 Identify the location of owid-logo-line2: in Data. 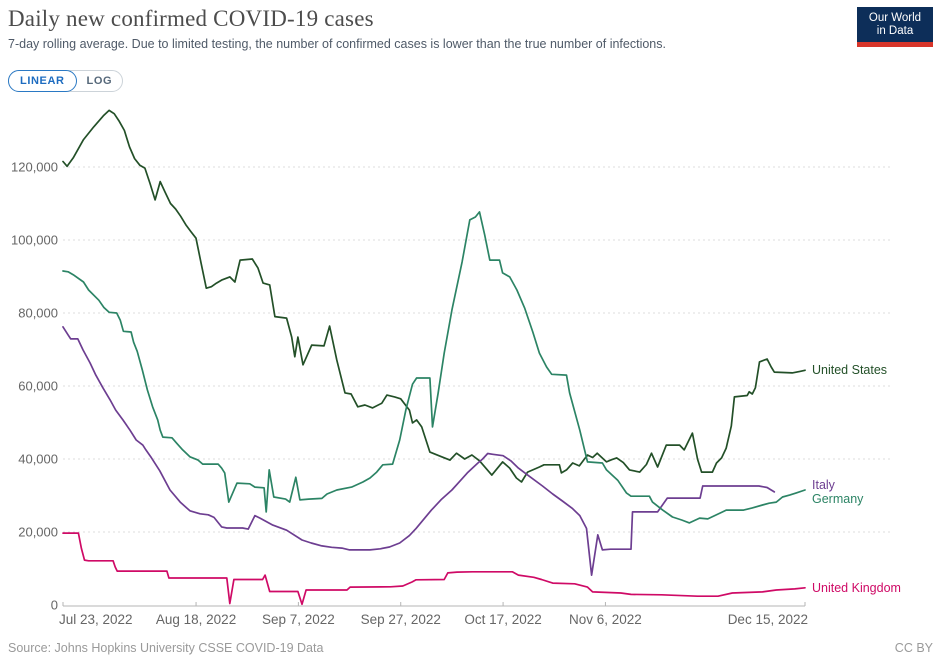
(895, 31).